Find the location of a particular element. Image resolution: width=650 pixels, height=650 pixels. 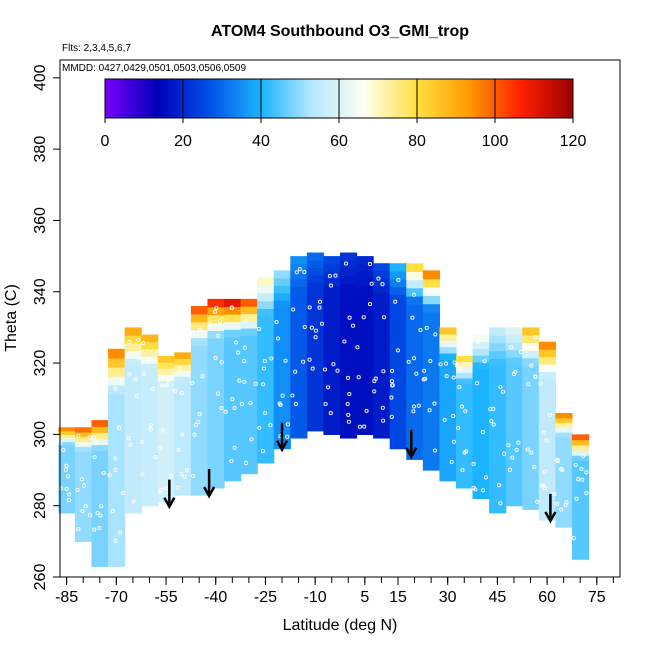

colorbar-tick-label: 60 is located at coordinates (339, 141).